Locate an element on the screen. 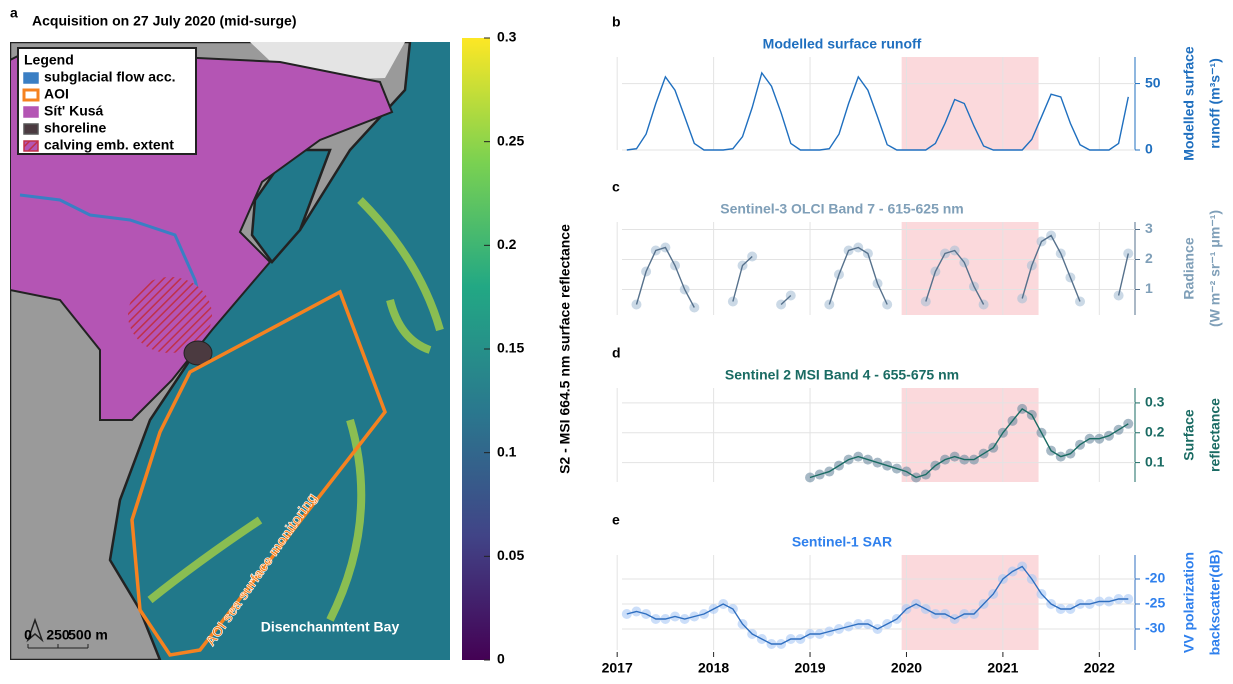  plume is located at coordinates (295, 409).